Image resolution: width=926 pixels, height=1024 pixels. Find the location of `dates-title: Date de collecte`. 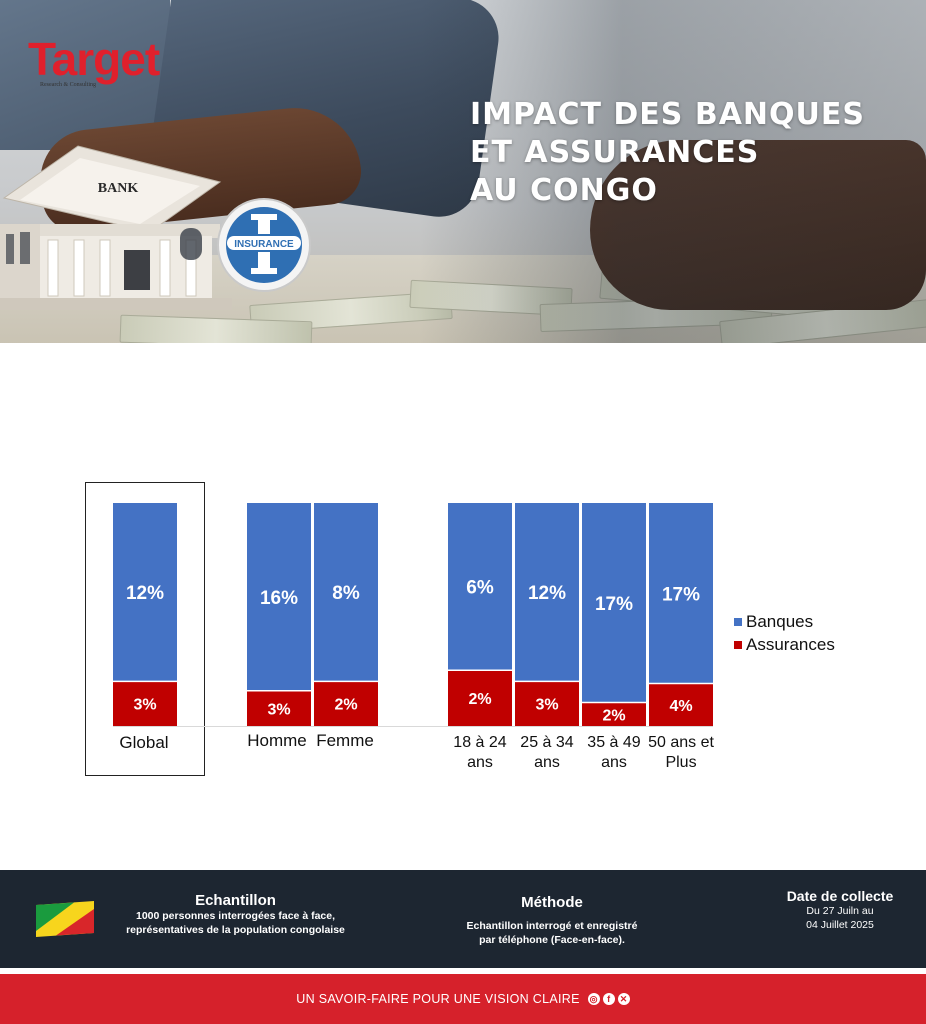

dates-title: Date de collecte is located at coordinates (840, 896).